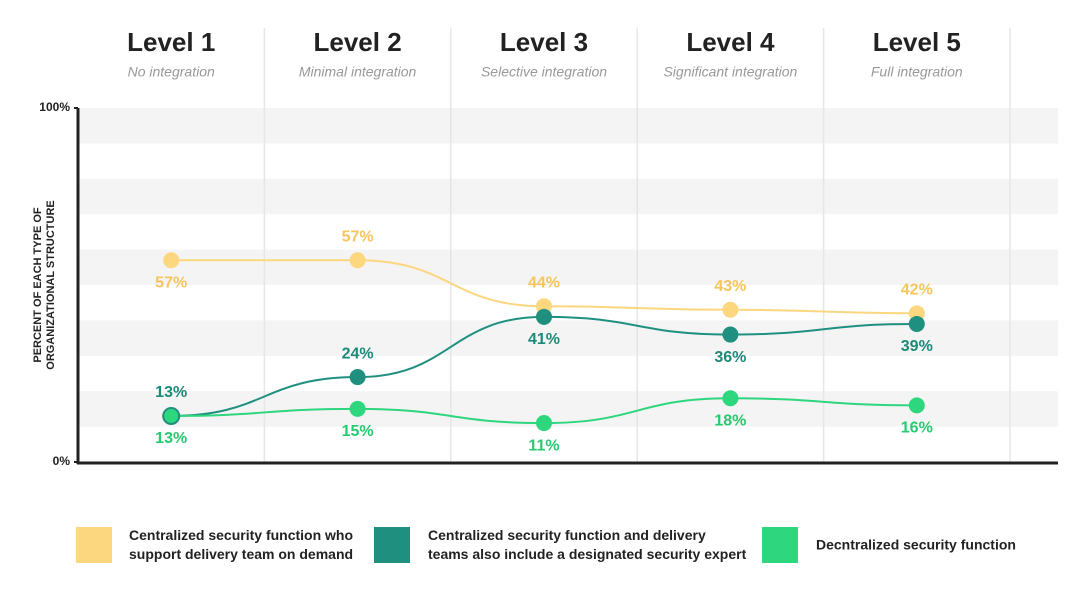 The width and height of the screenshot is (1080, 590). What do you see at coordinates (730, 42) in the screenshot?
I see `column-title: Level 4` at bounding box center [730, 42].